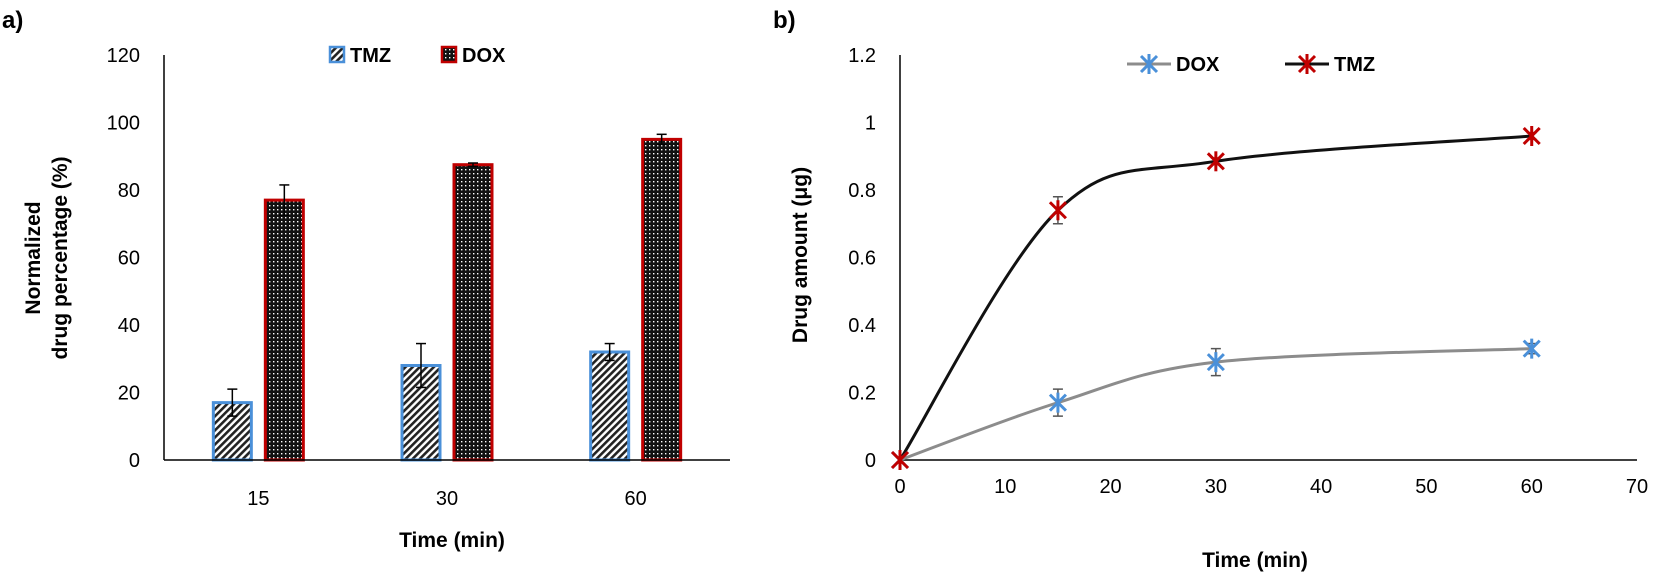 The height and width of the screenshot is (574, 1655). Describe the element at coordinates (123, 124) in the screenshot. I see `panel-a-y-tick-label: 100` at that location.